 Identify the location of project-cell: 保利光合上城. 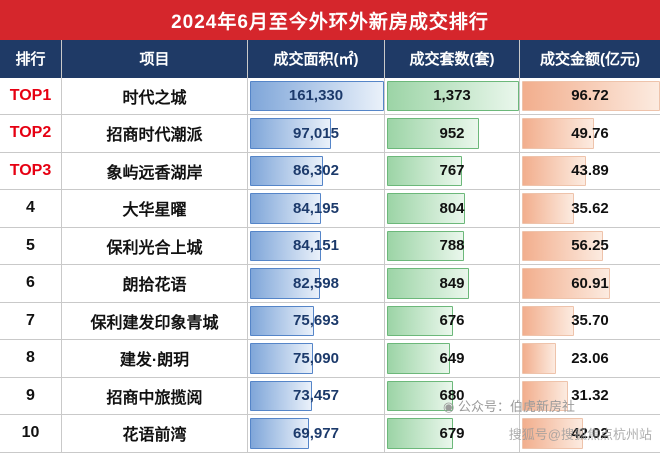
(155, 246).